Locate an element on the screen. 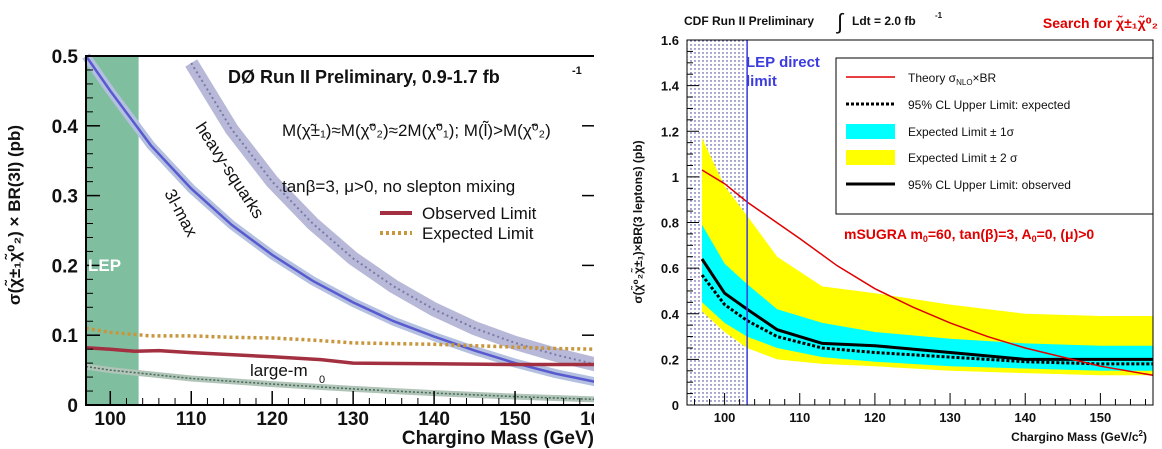  d0-legend: Observed Limit Expected Limit is located at coordinates (458, 223).